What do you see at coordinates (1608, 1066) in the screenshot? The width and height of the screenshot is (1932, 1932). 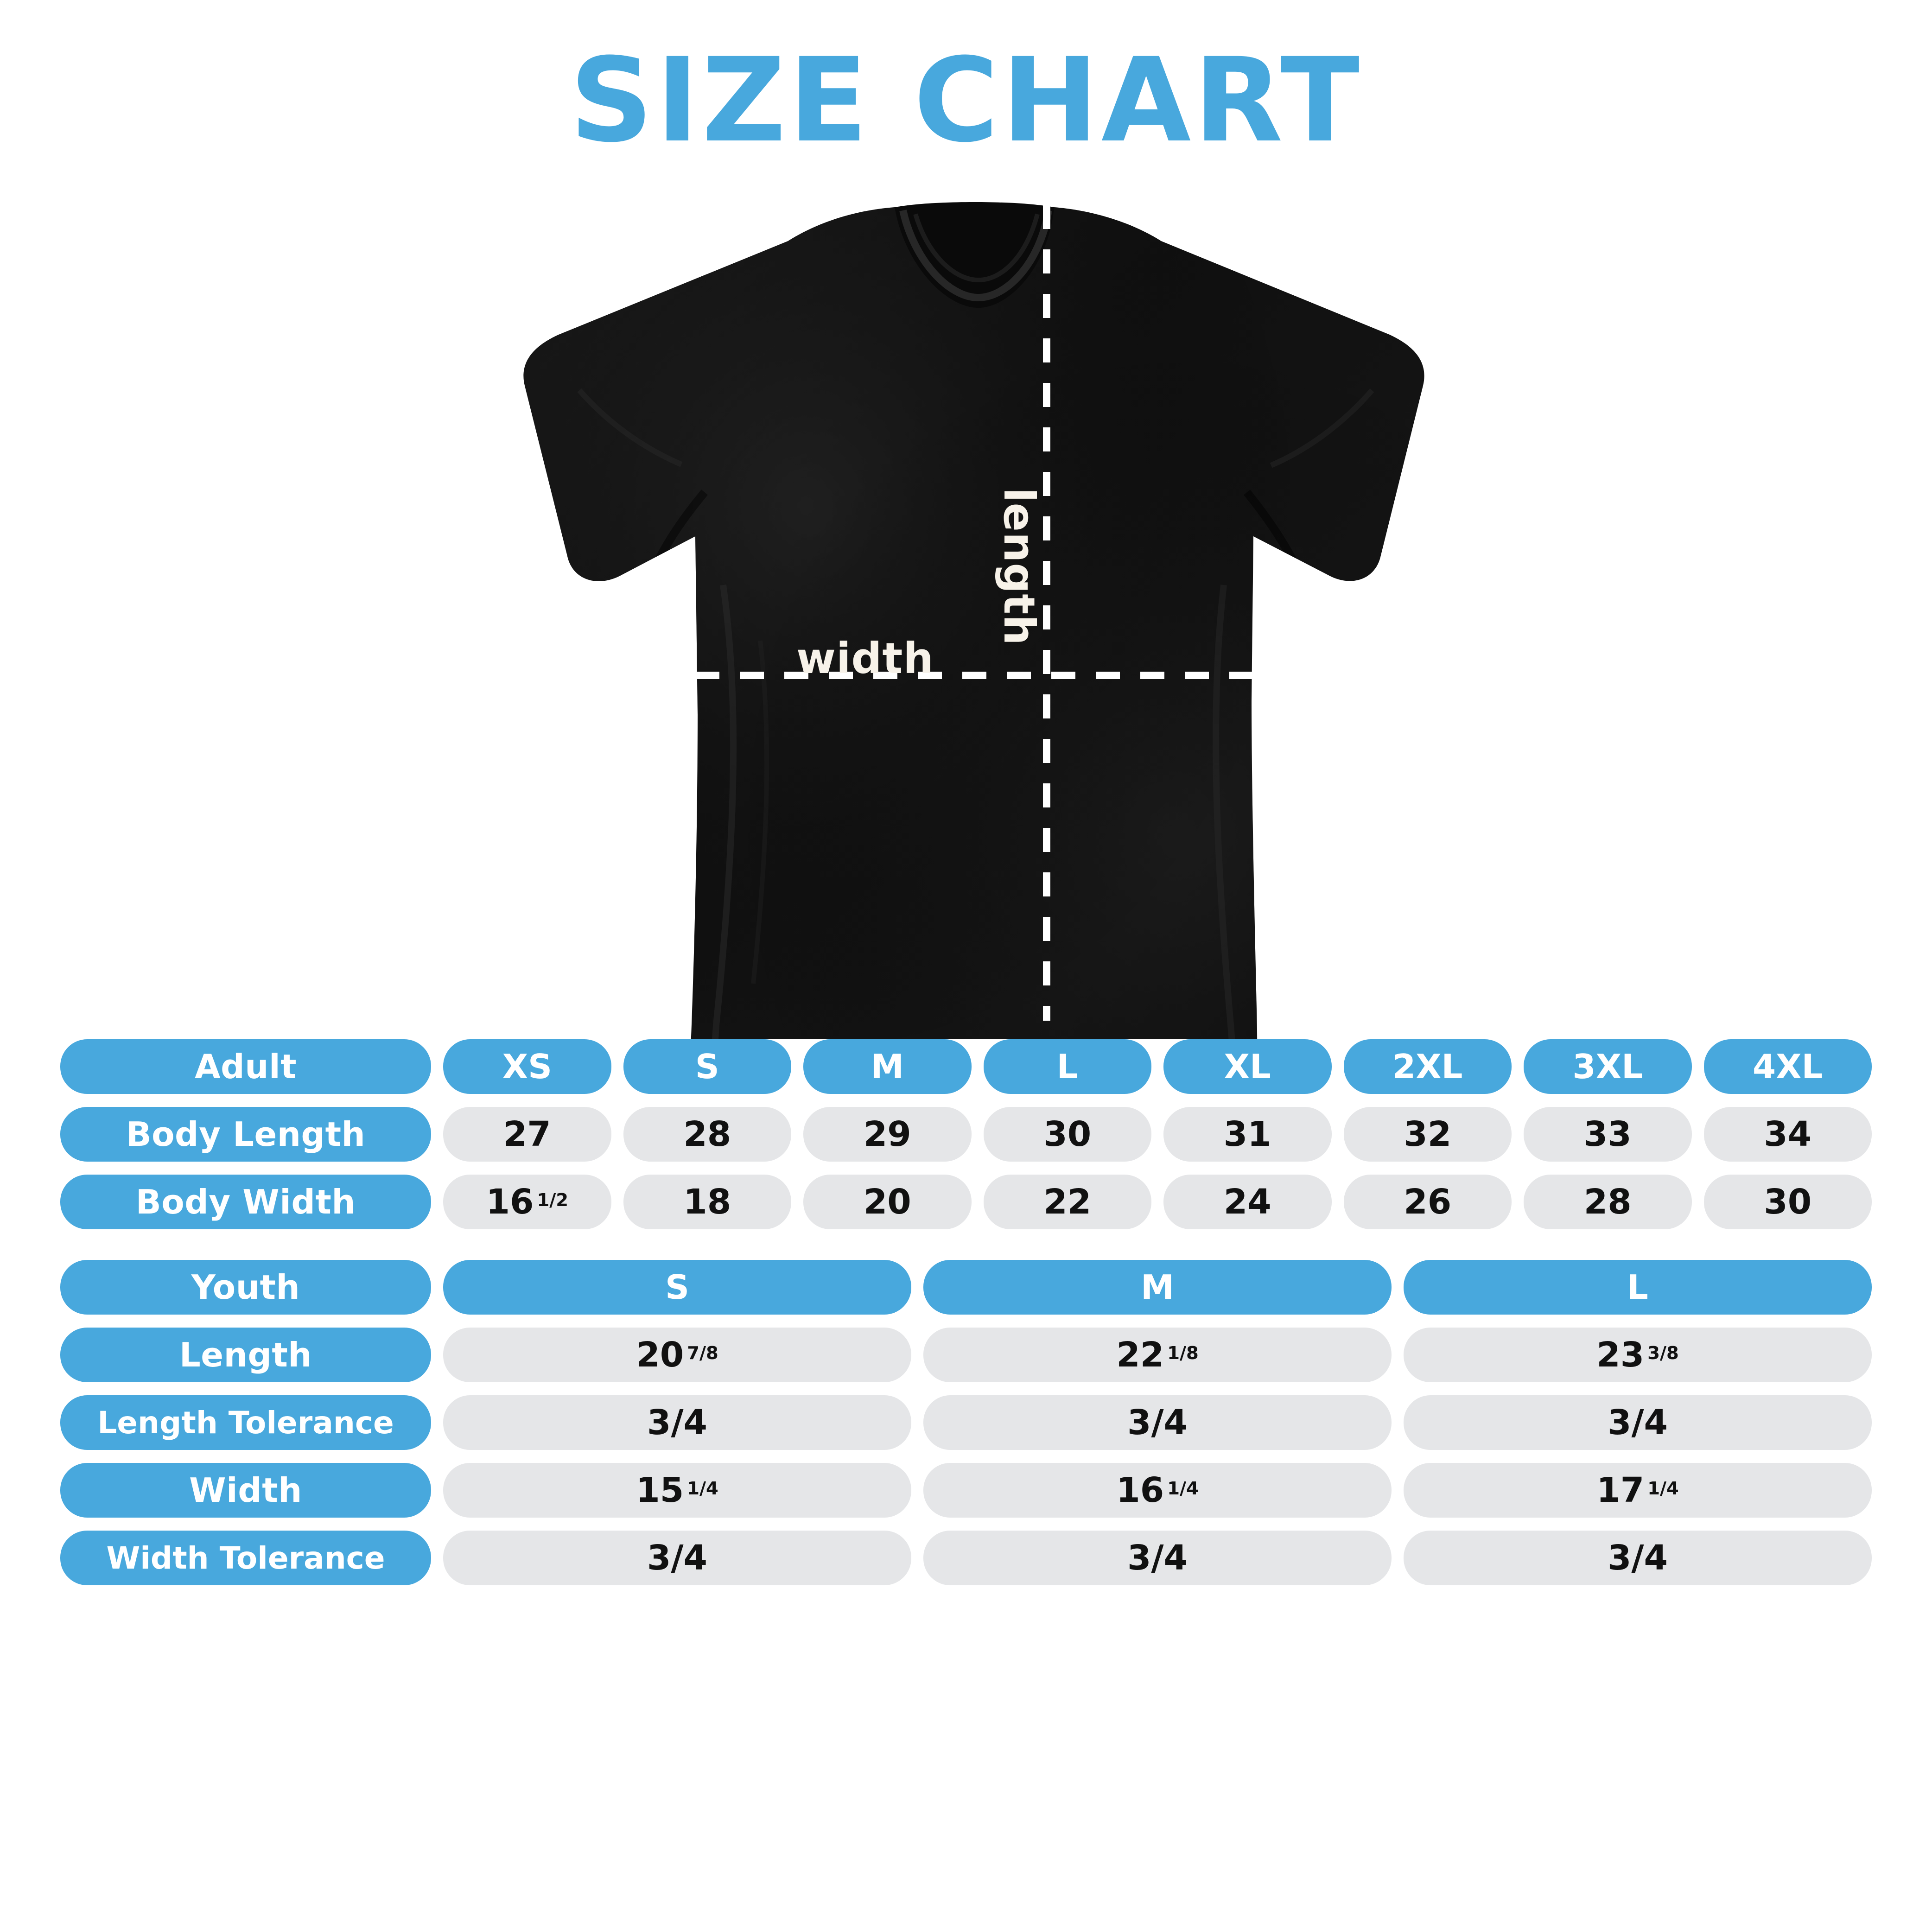 I see `adult-column-3xl: 3XL` at bounding box center [1608, 1066].